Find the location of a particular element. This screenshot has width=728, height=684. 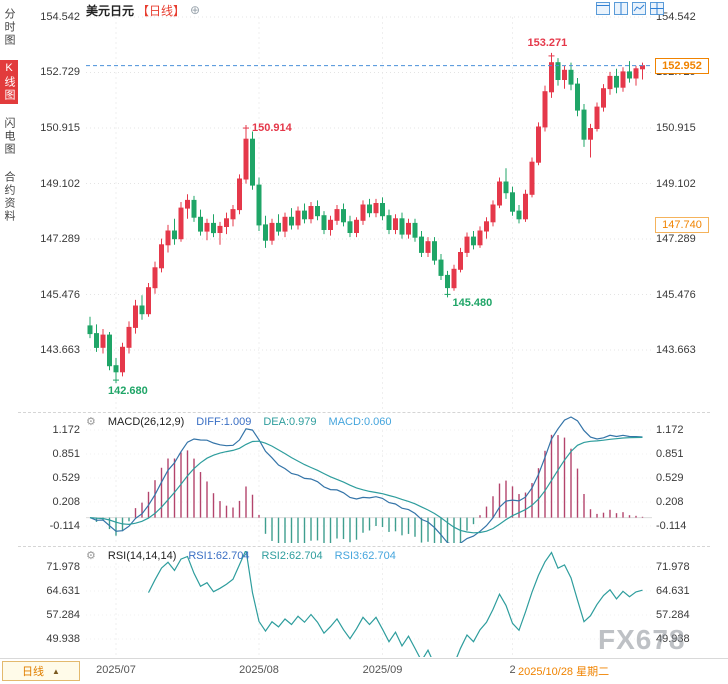

period-tag: 【日线】 is located at coordinates (161, 10).